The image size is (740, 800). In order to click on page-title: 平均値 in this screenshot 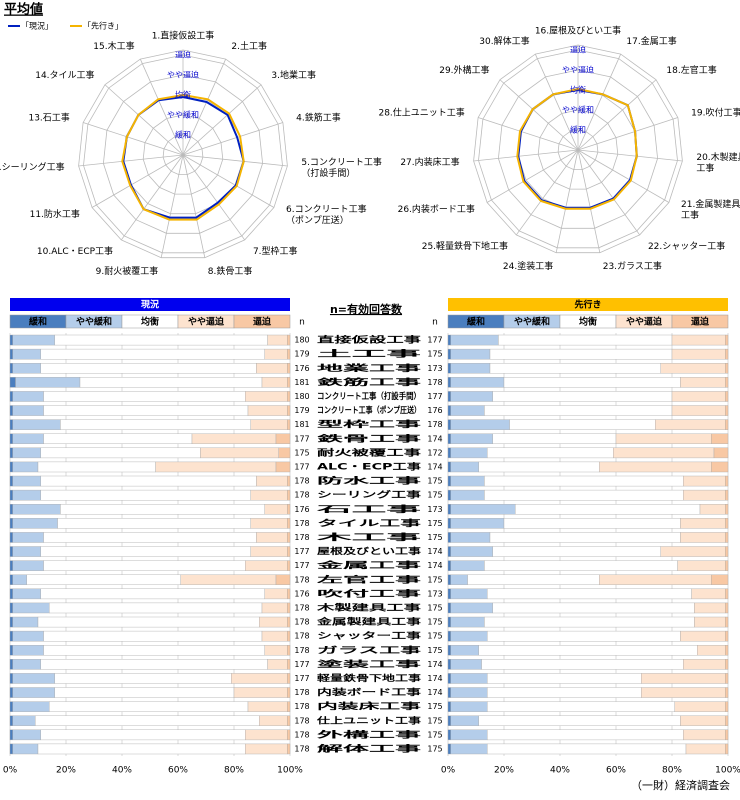, I will do `click(23, 10)`.